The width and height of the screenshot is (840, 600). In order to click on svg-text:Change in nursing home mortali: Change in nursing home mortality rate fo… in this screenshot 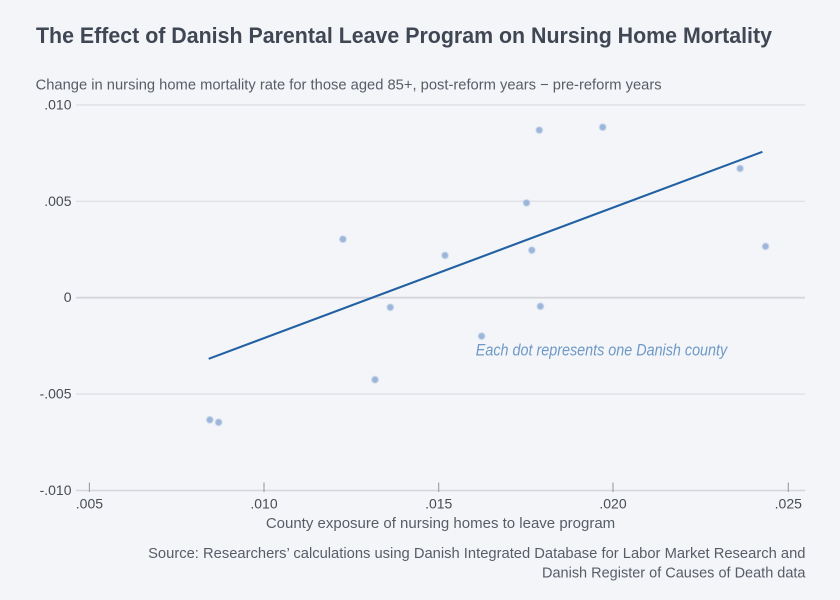, I will do `click(349, 85)`.